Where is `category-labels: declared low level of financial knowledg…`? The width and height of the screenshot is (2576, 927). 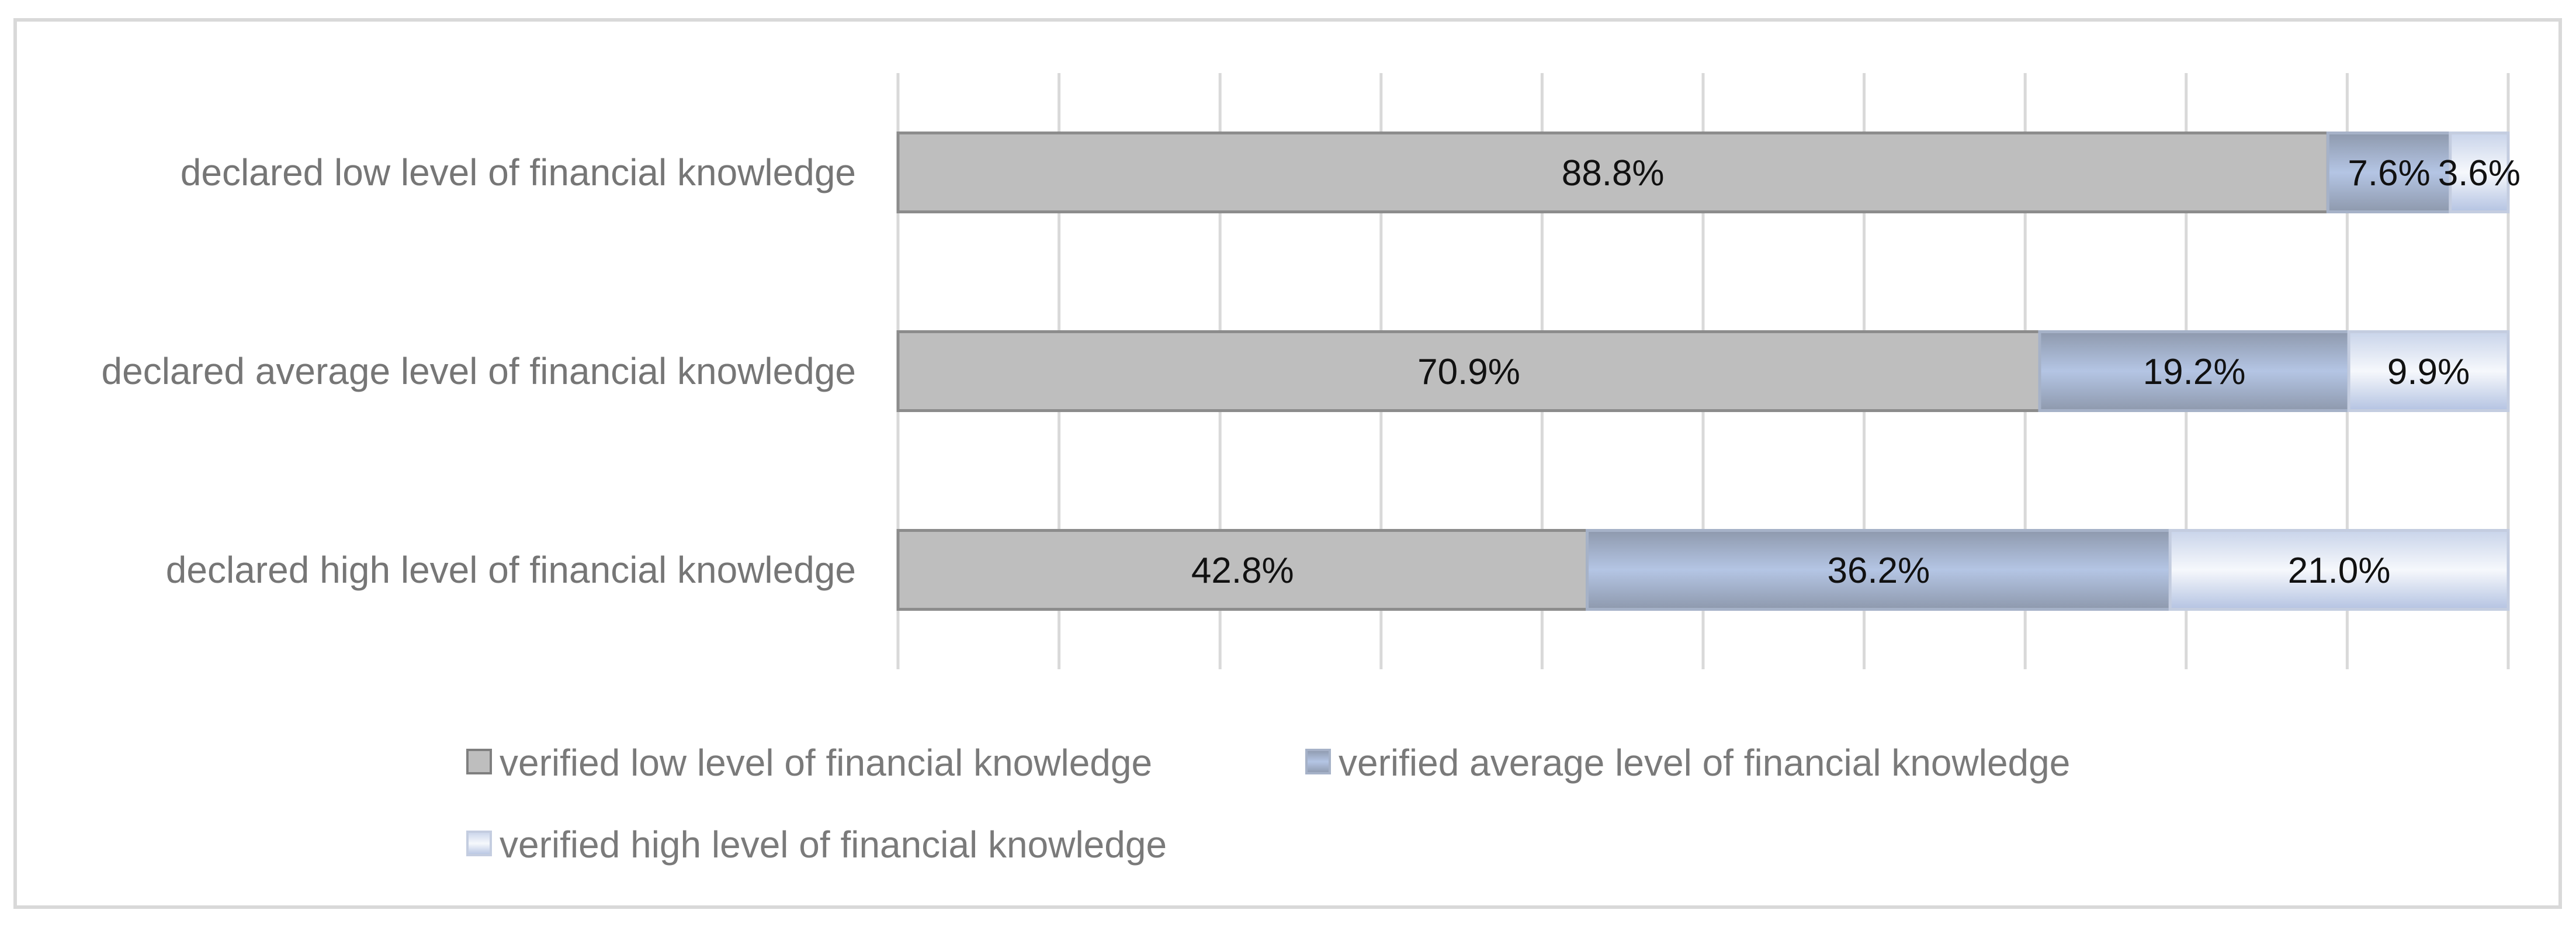
category-labels: declared low level of financial knowledg… is located at coordinates (479, 371).